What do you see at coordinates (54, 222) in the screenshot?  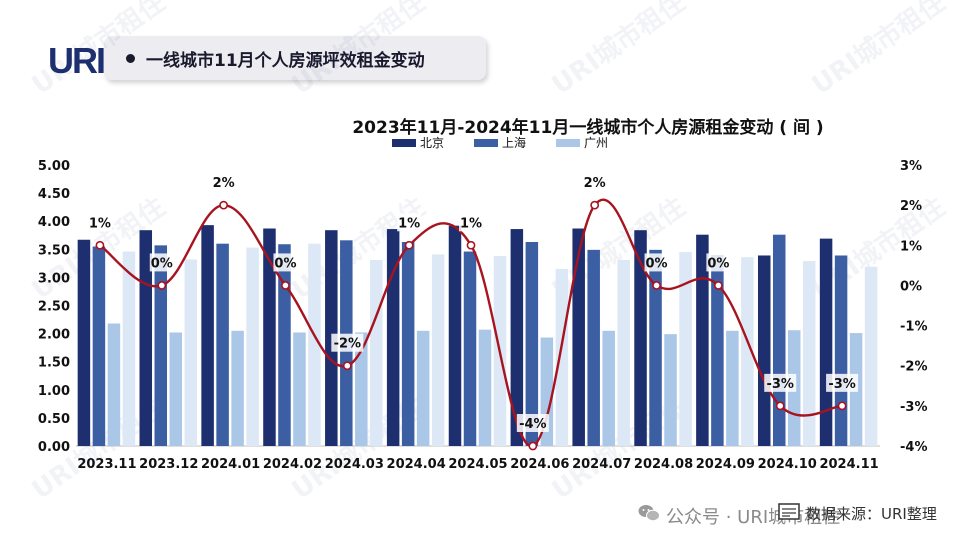 I see `y-left-tick-label: 4.00` at bounding box center [54, 222].